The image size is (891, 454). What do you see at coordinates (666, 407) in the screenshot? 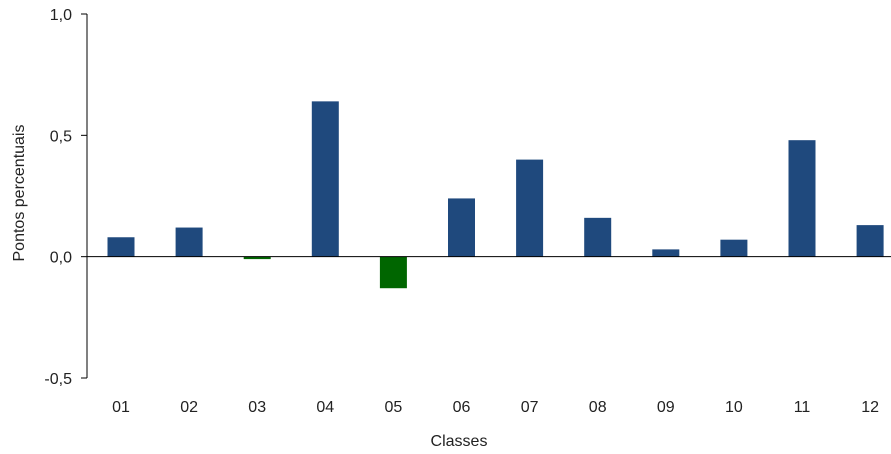
I see `category-label-09: 09` at bounding box center [666, 407].